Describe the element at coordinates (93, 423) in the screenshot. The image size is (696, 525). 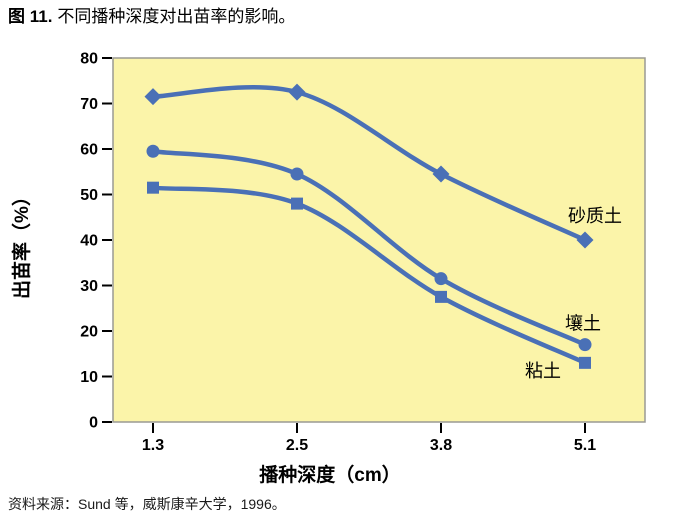
I see `y-tick-label: 0` at that location.